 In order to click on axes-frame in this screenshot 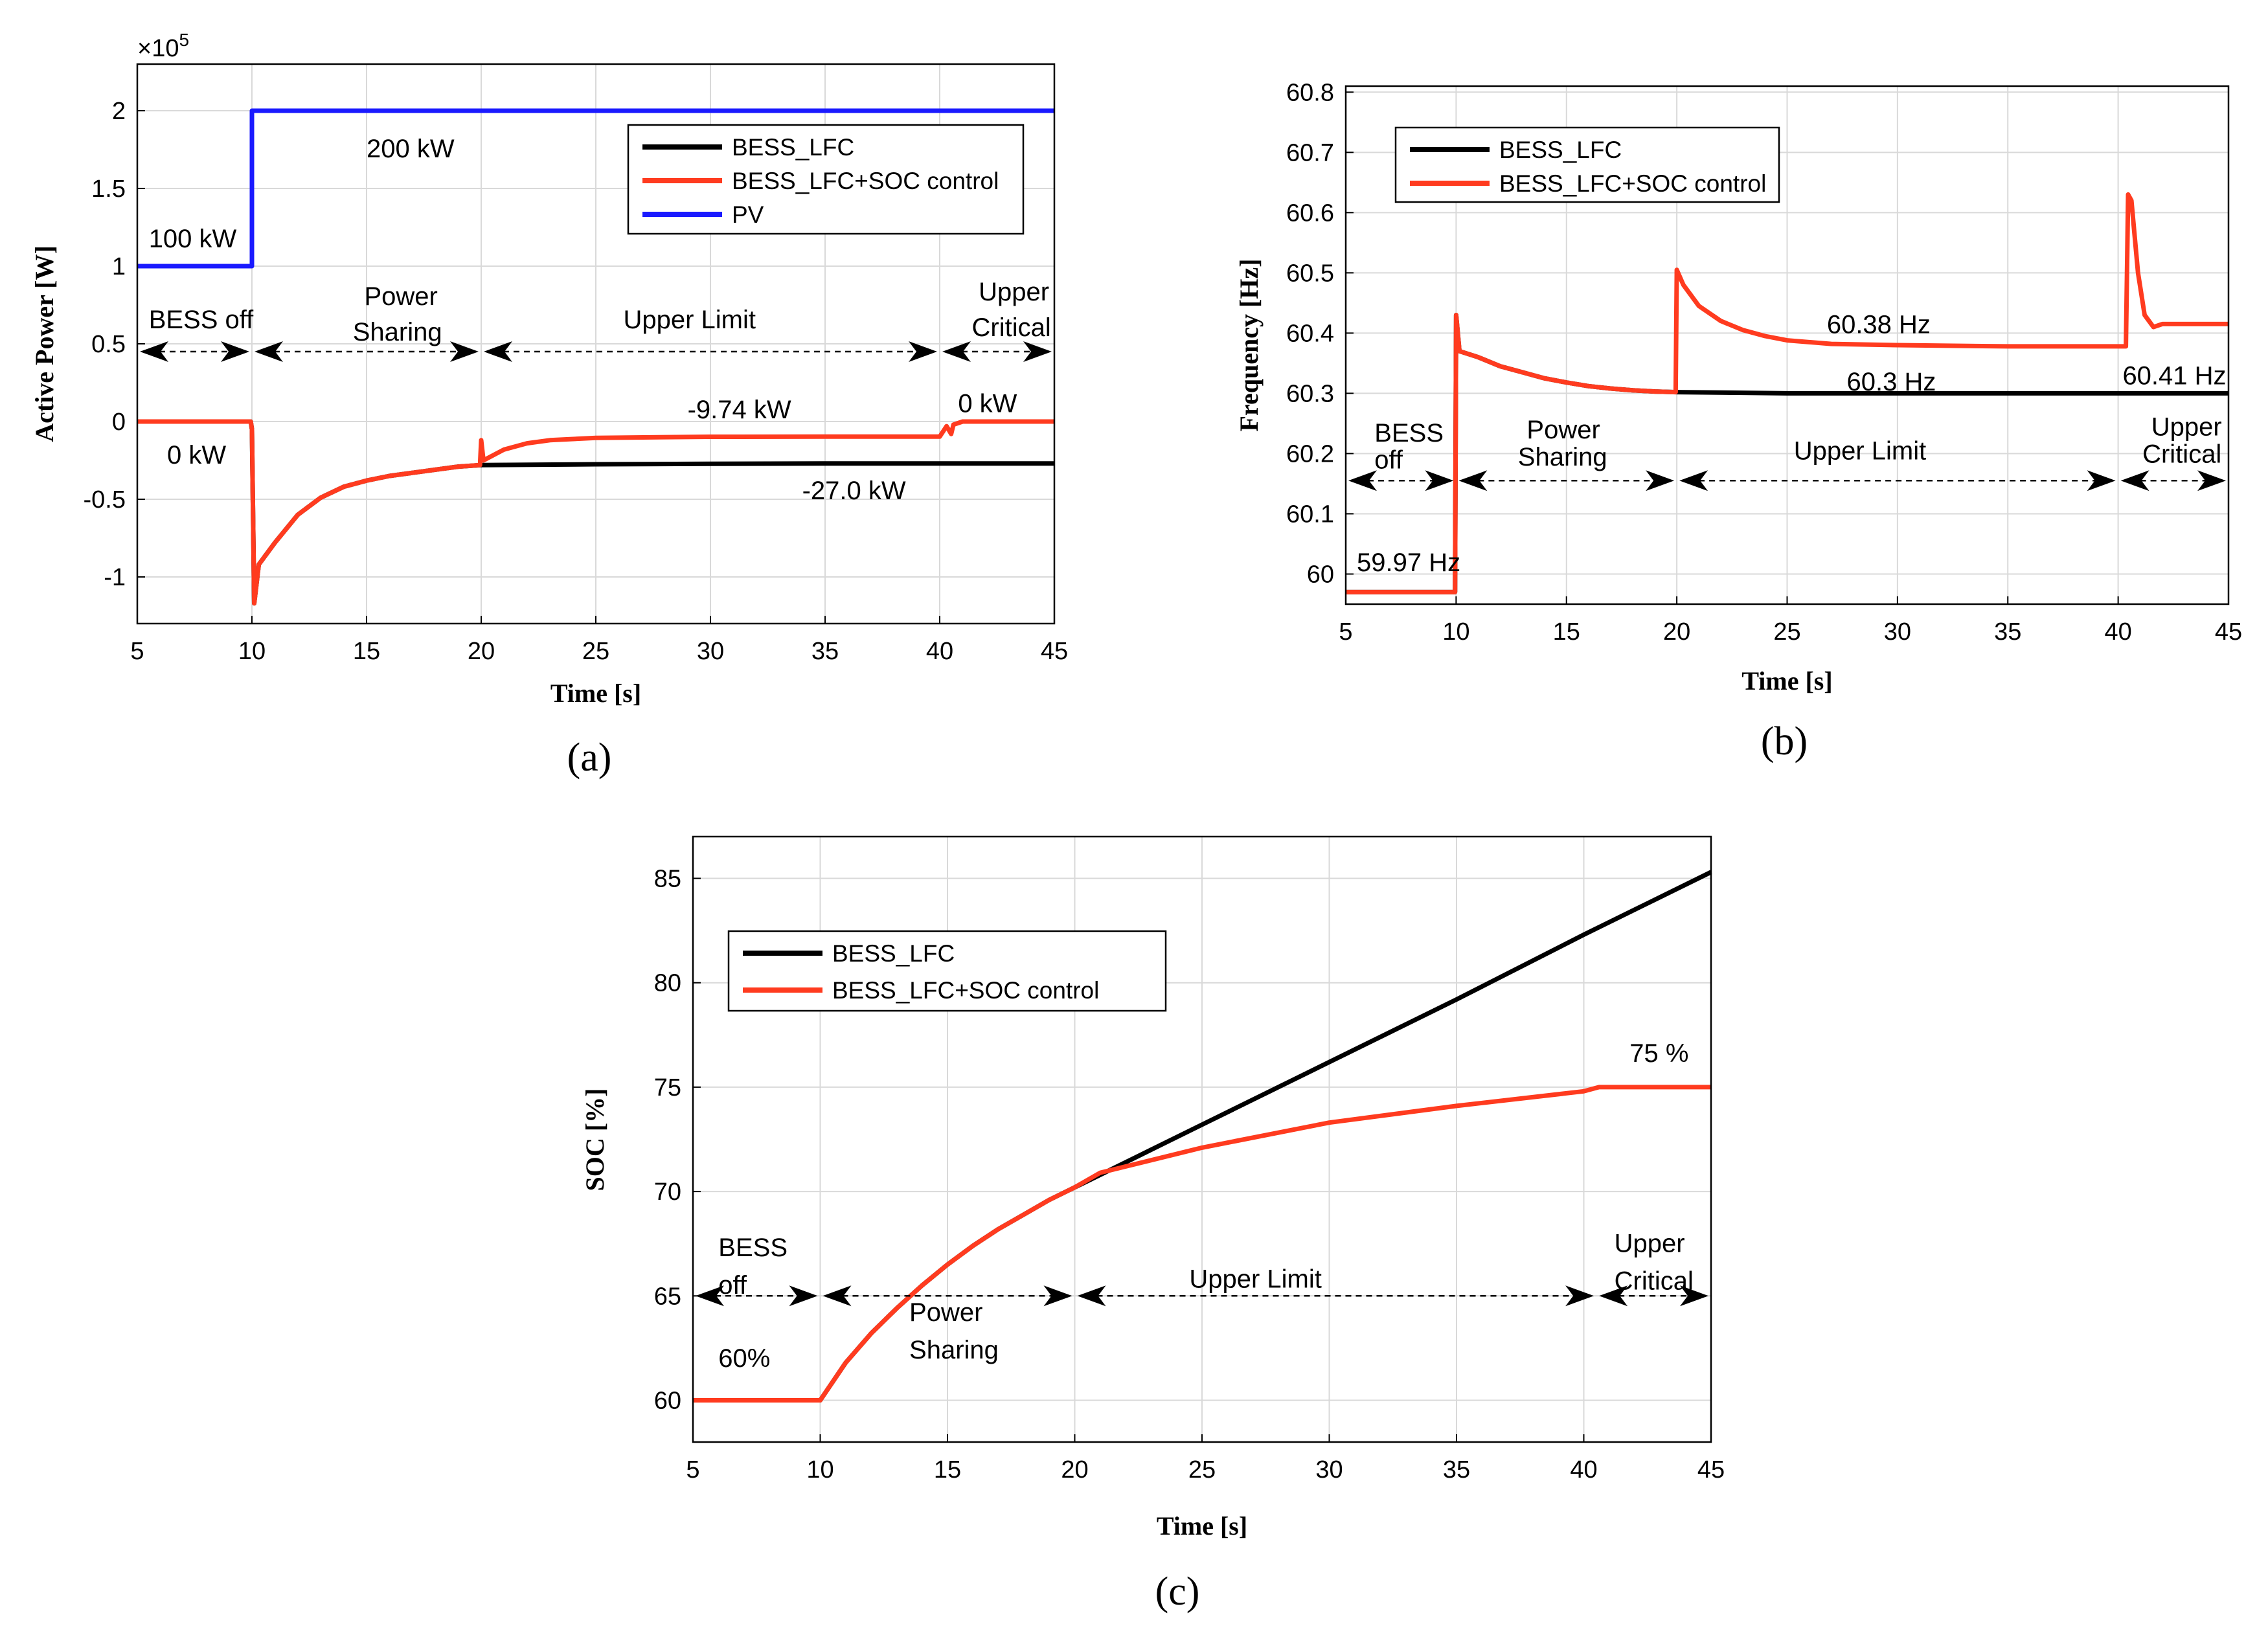, I will do `click(596, 344)`.